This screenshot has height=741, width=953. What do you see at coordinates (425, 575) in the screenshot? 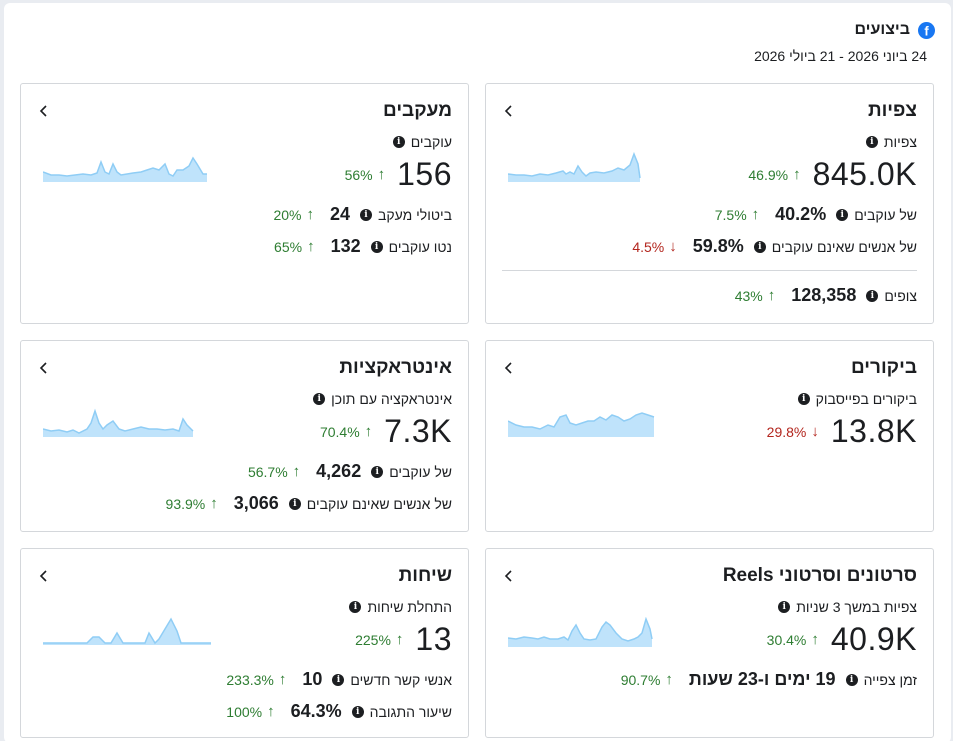
I see `card-title: שיחות` at bounding box center [425, 575].